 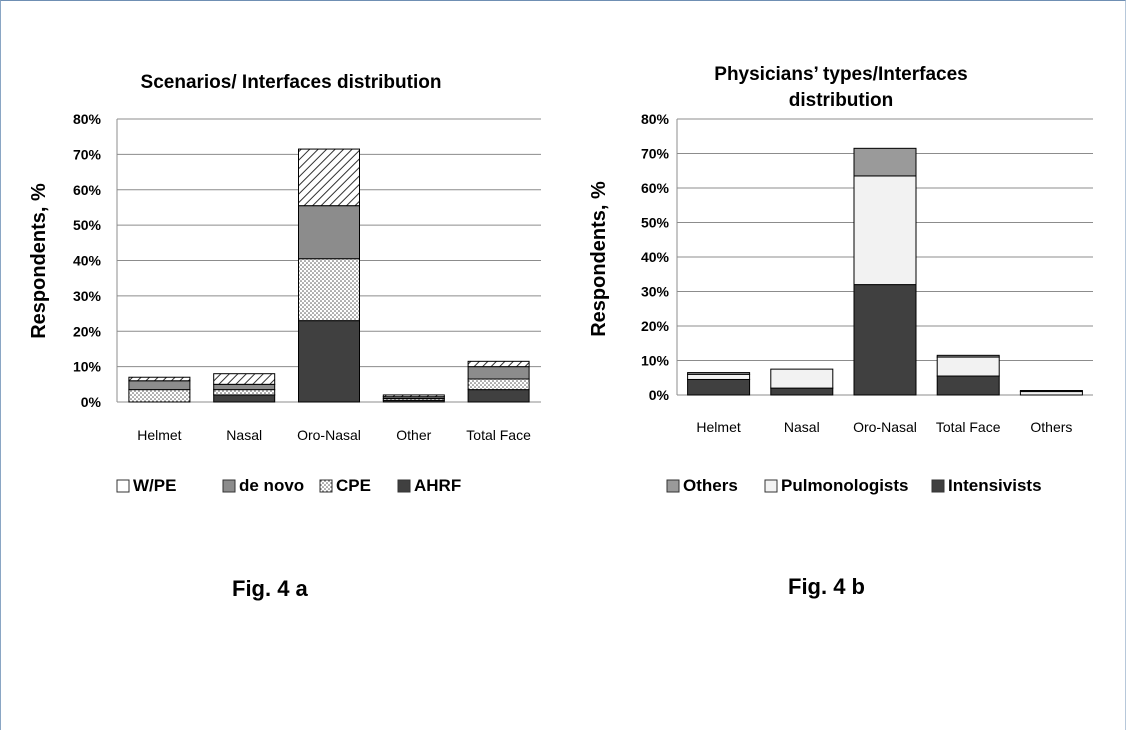 What do you see at coordinates (271, 485) in the screenshot?
I see `legend-label-de-novo: de novo` at bounding box center [271, 485].